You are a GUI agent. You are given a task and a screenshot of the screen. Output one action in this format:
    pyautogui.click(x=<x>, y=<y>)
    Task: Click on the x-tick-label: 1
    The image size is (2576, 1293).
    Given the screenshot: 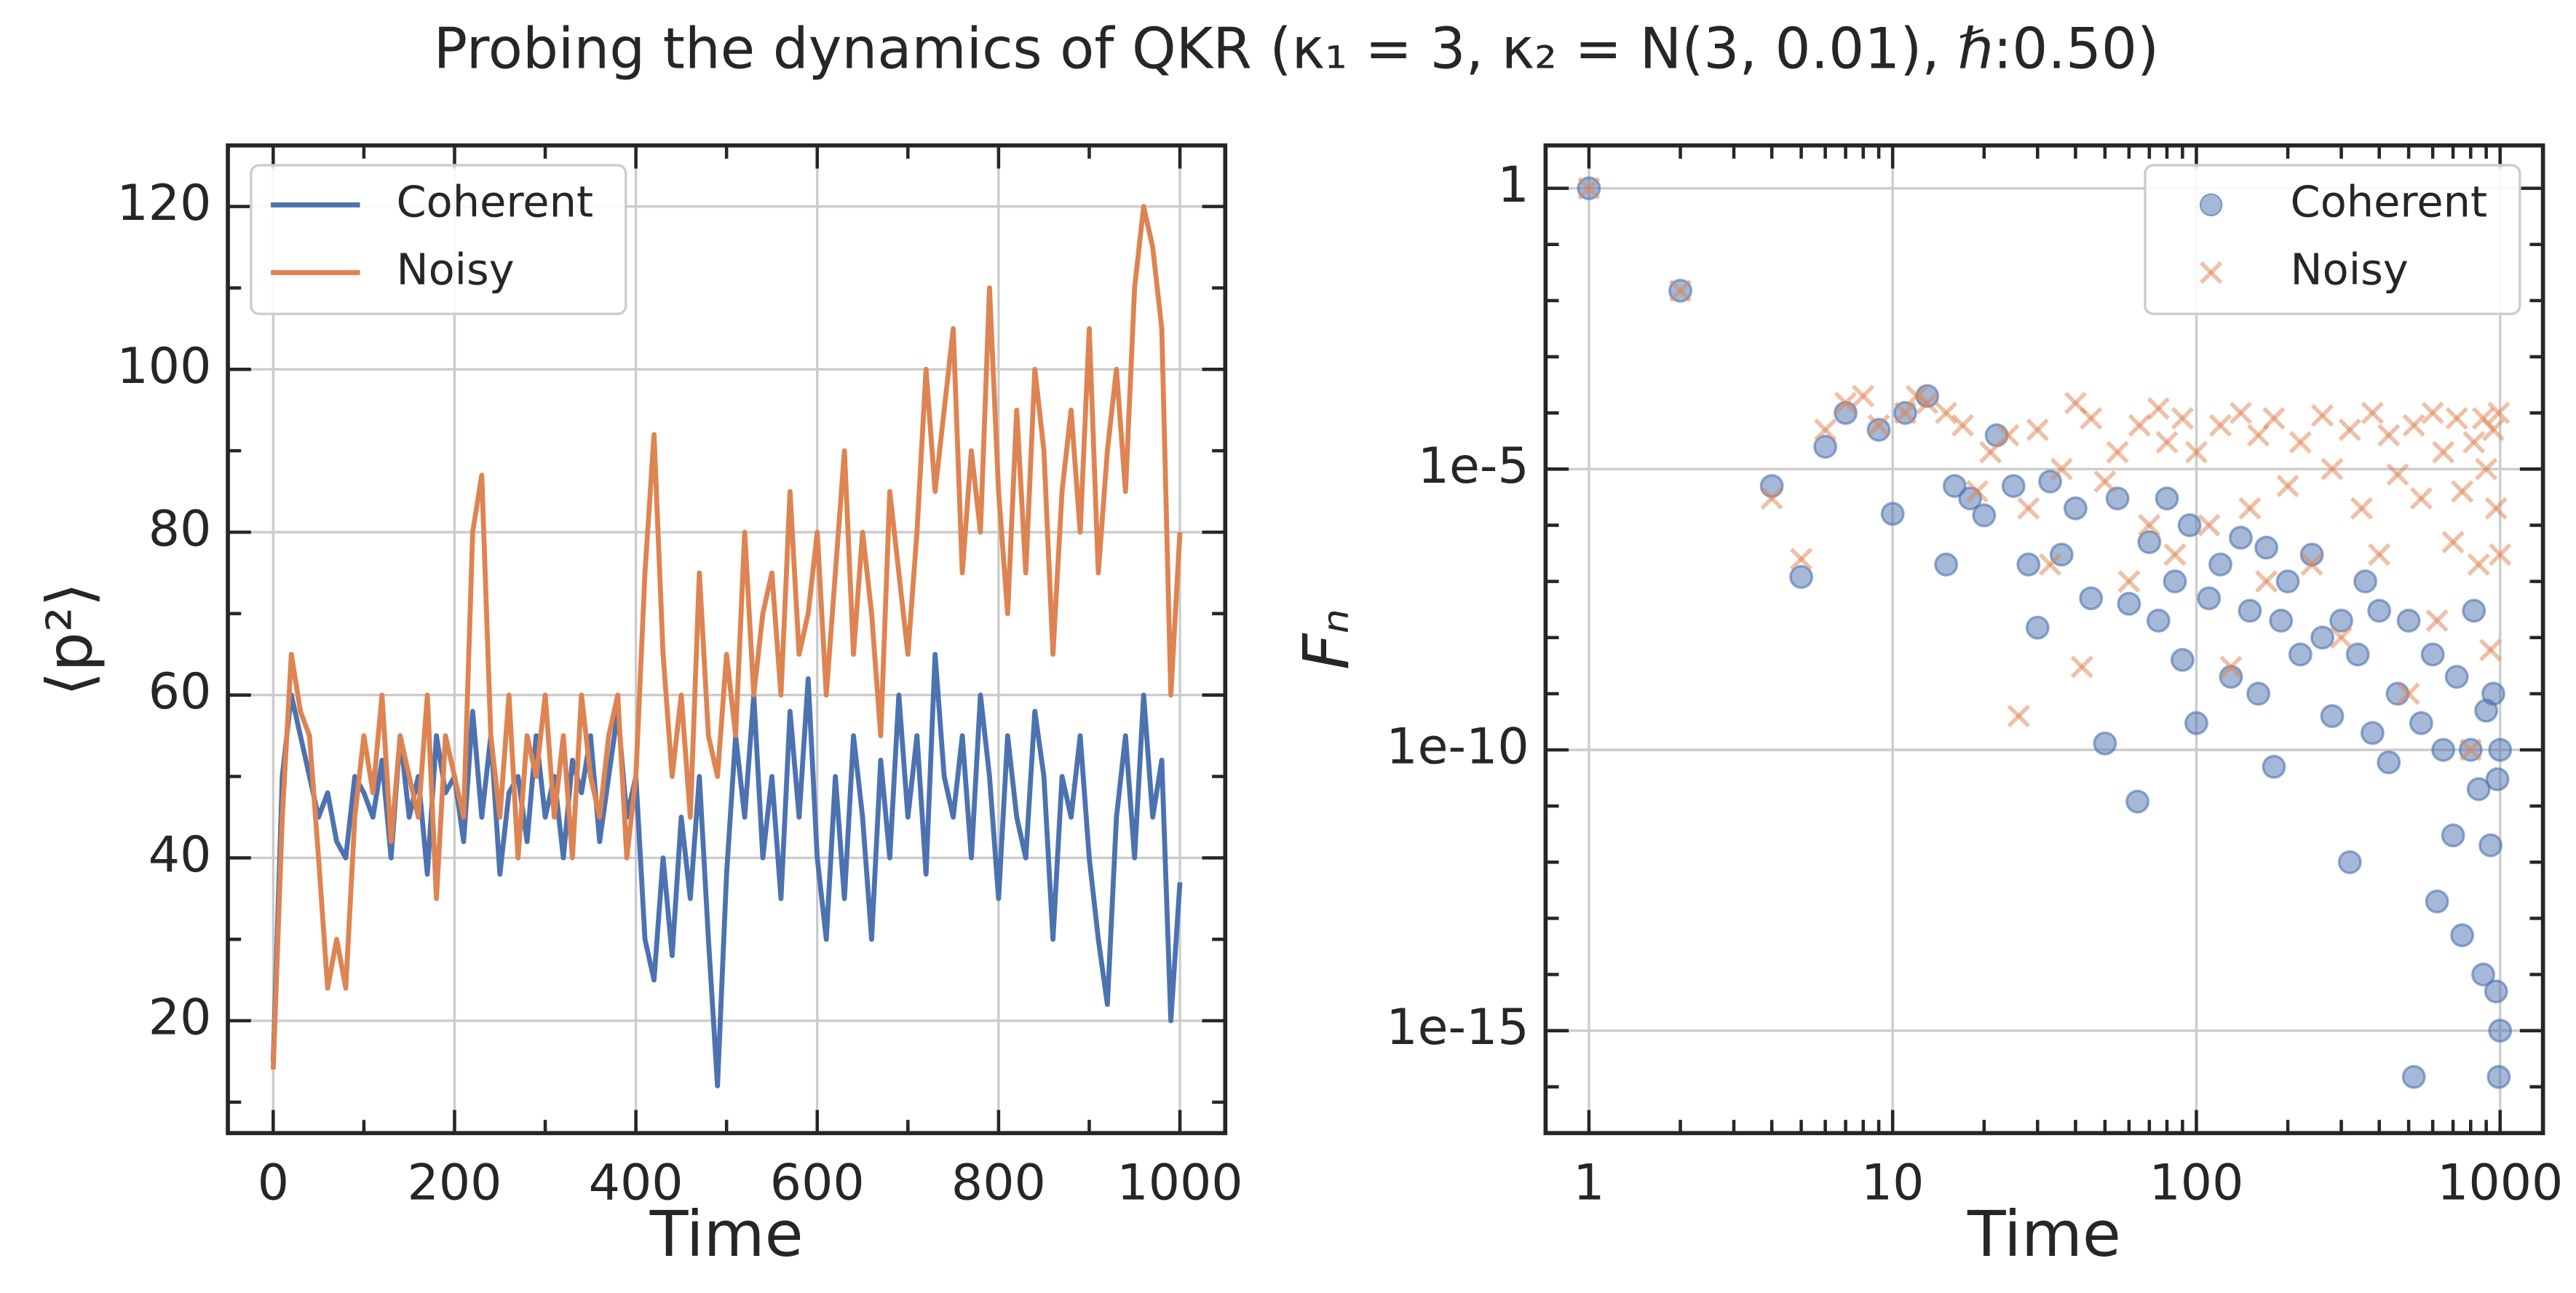 What is the action you would take?
    pyautogui.click(x=1588, y=1183)
    